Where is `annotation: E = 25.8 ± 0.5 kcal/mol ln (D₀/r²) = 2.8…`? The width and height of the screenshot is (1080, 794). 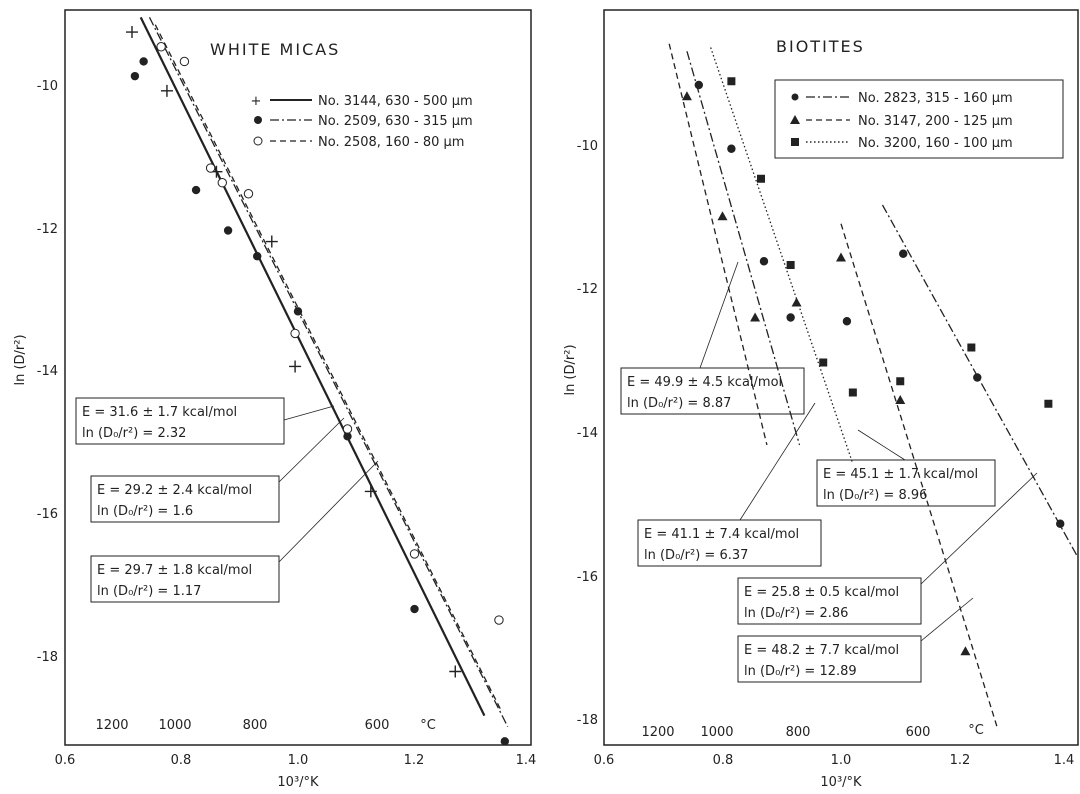 annotation: E = 25.8 ± 0.5 kcal/mol ln (D₀/r²) = 2.8… is located at coordinates (887, 548).